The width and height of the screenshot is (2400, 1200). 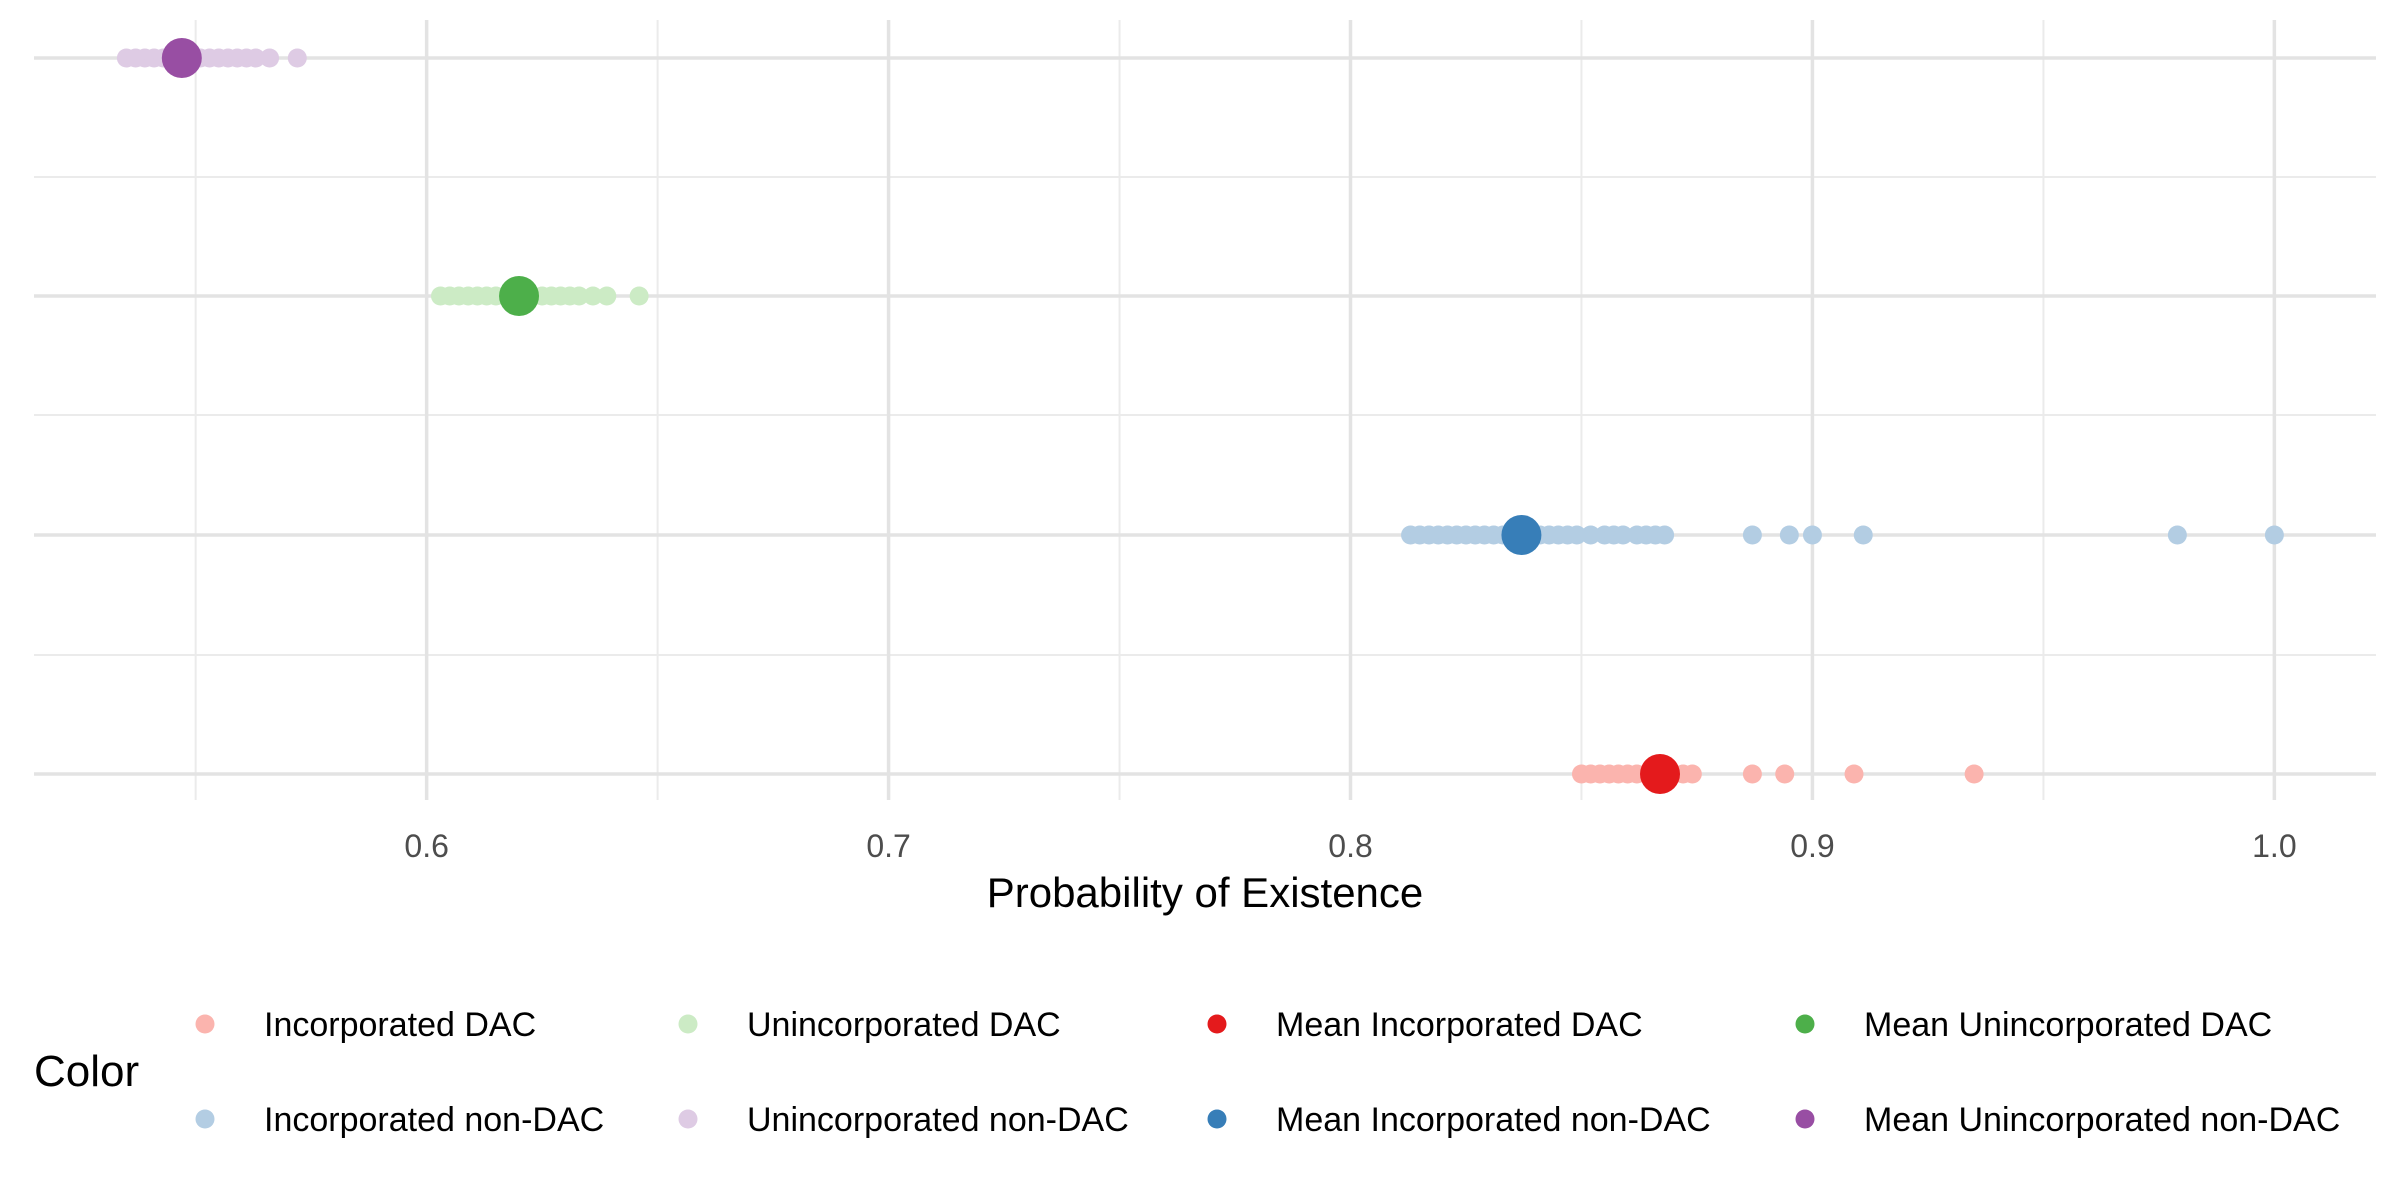 I want to click on series-mean-incorporated-dac, so click(x=1660, y=774).